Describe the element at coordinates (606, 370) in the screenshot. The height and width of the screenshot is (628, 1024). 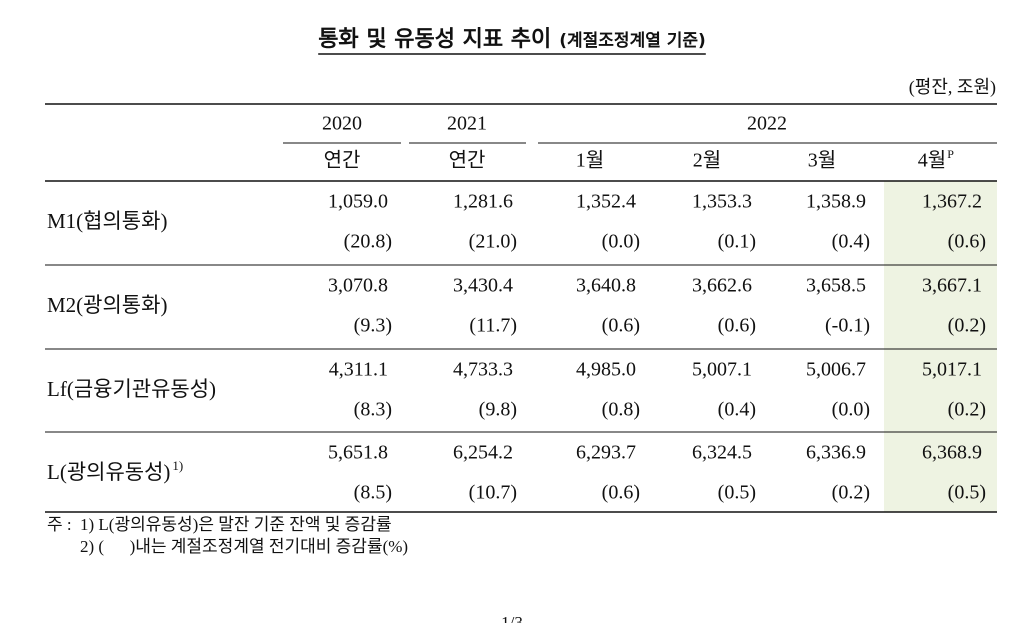
I see `level-value: 4,985.0` at that location.